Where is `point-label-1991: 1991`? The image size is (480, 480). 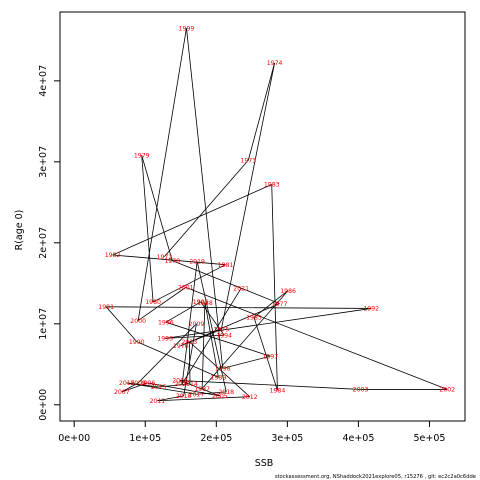 point-label-1991: 1991 is located at coordinates (106, 307).